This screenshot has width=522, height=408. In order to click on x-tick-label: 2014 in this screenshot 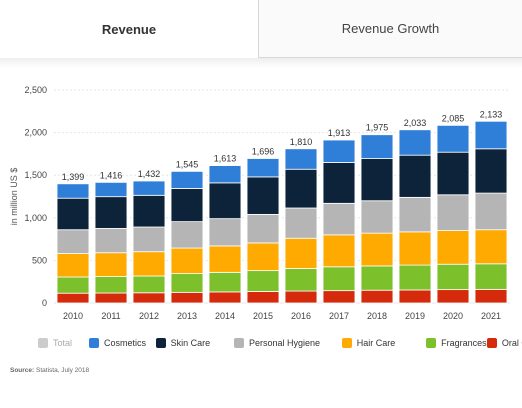, I will do `click(225, 316)`.